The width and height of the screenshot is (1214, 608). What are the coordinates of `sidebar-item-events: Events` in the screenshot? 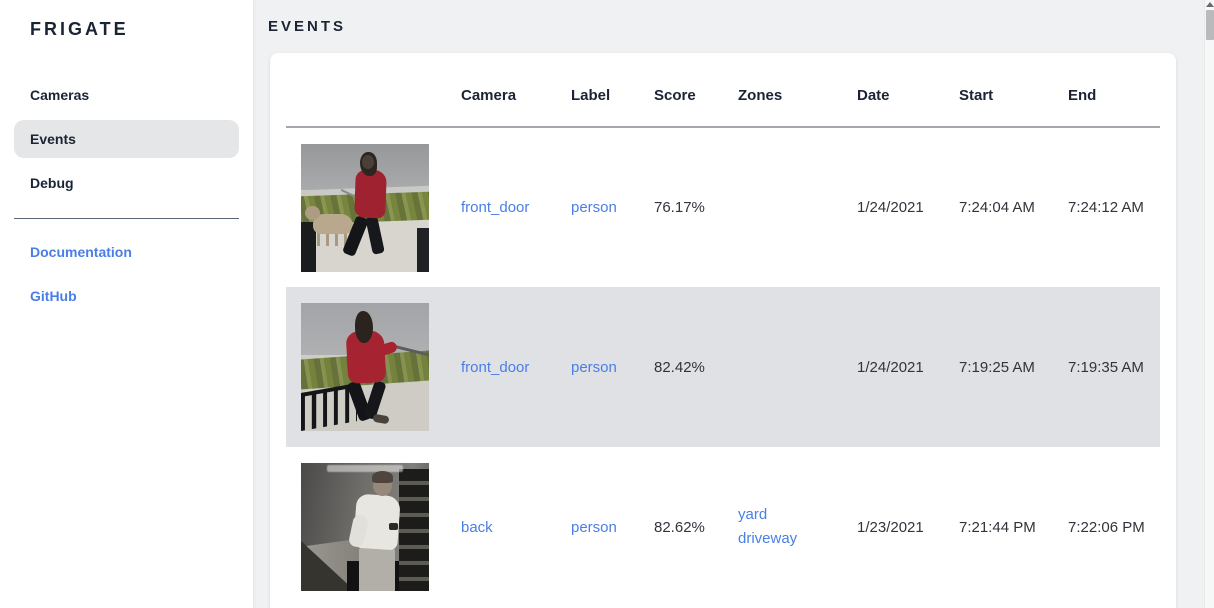 It's located at (126, 139).